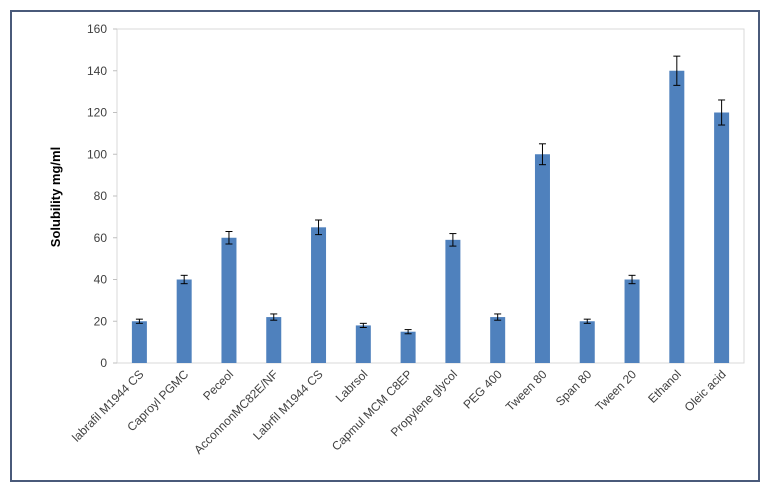 The image size is (772, 493). What do you see at coordinates (352, 386) in the screenshot?
I see `x-tick-label: Labrsol` at bounding box center [352, 386].